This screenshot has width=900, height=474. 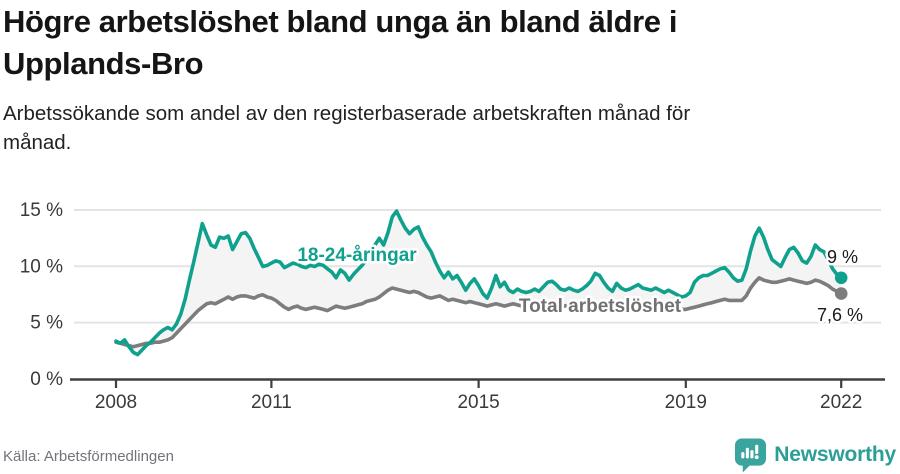 What do you see at coordinates (41, 266) in the screenshot?
I see `y-axis-label-10: 10 %` at bounding box center [41, 266].